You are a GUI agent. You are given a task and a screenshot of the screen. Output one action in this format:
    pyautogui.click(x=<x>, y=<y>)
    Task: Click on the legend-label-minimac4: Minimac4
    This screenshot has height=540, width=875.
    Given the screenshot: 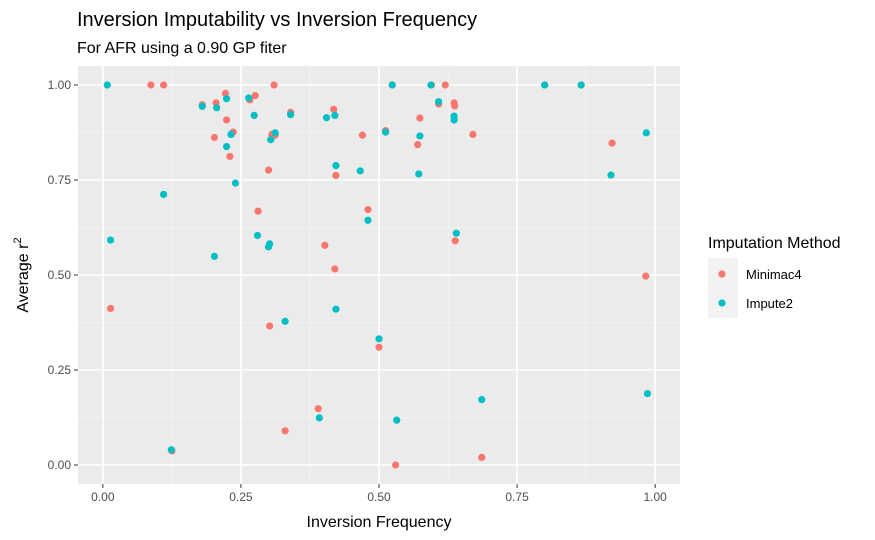 What is the action you would take?
    pyautogui.click(x=774, y=274)
    